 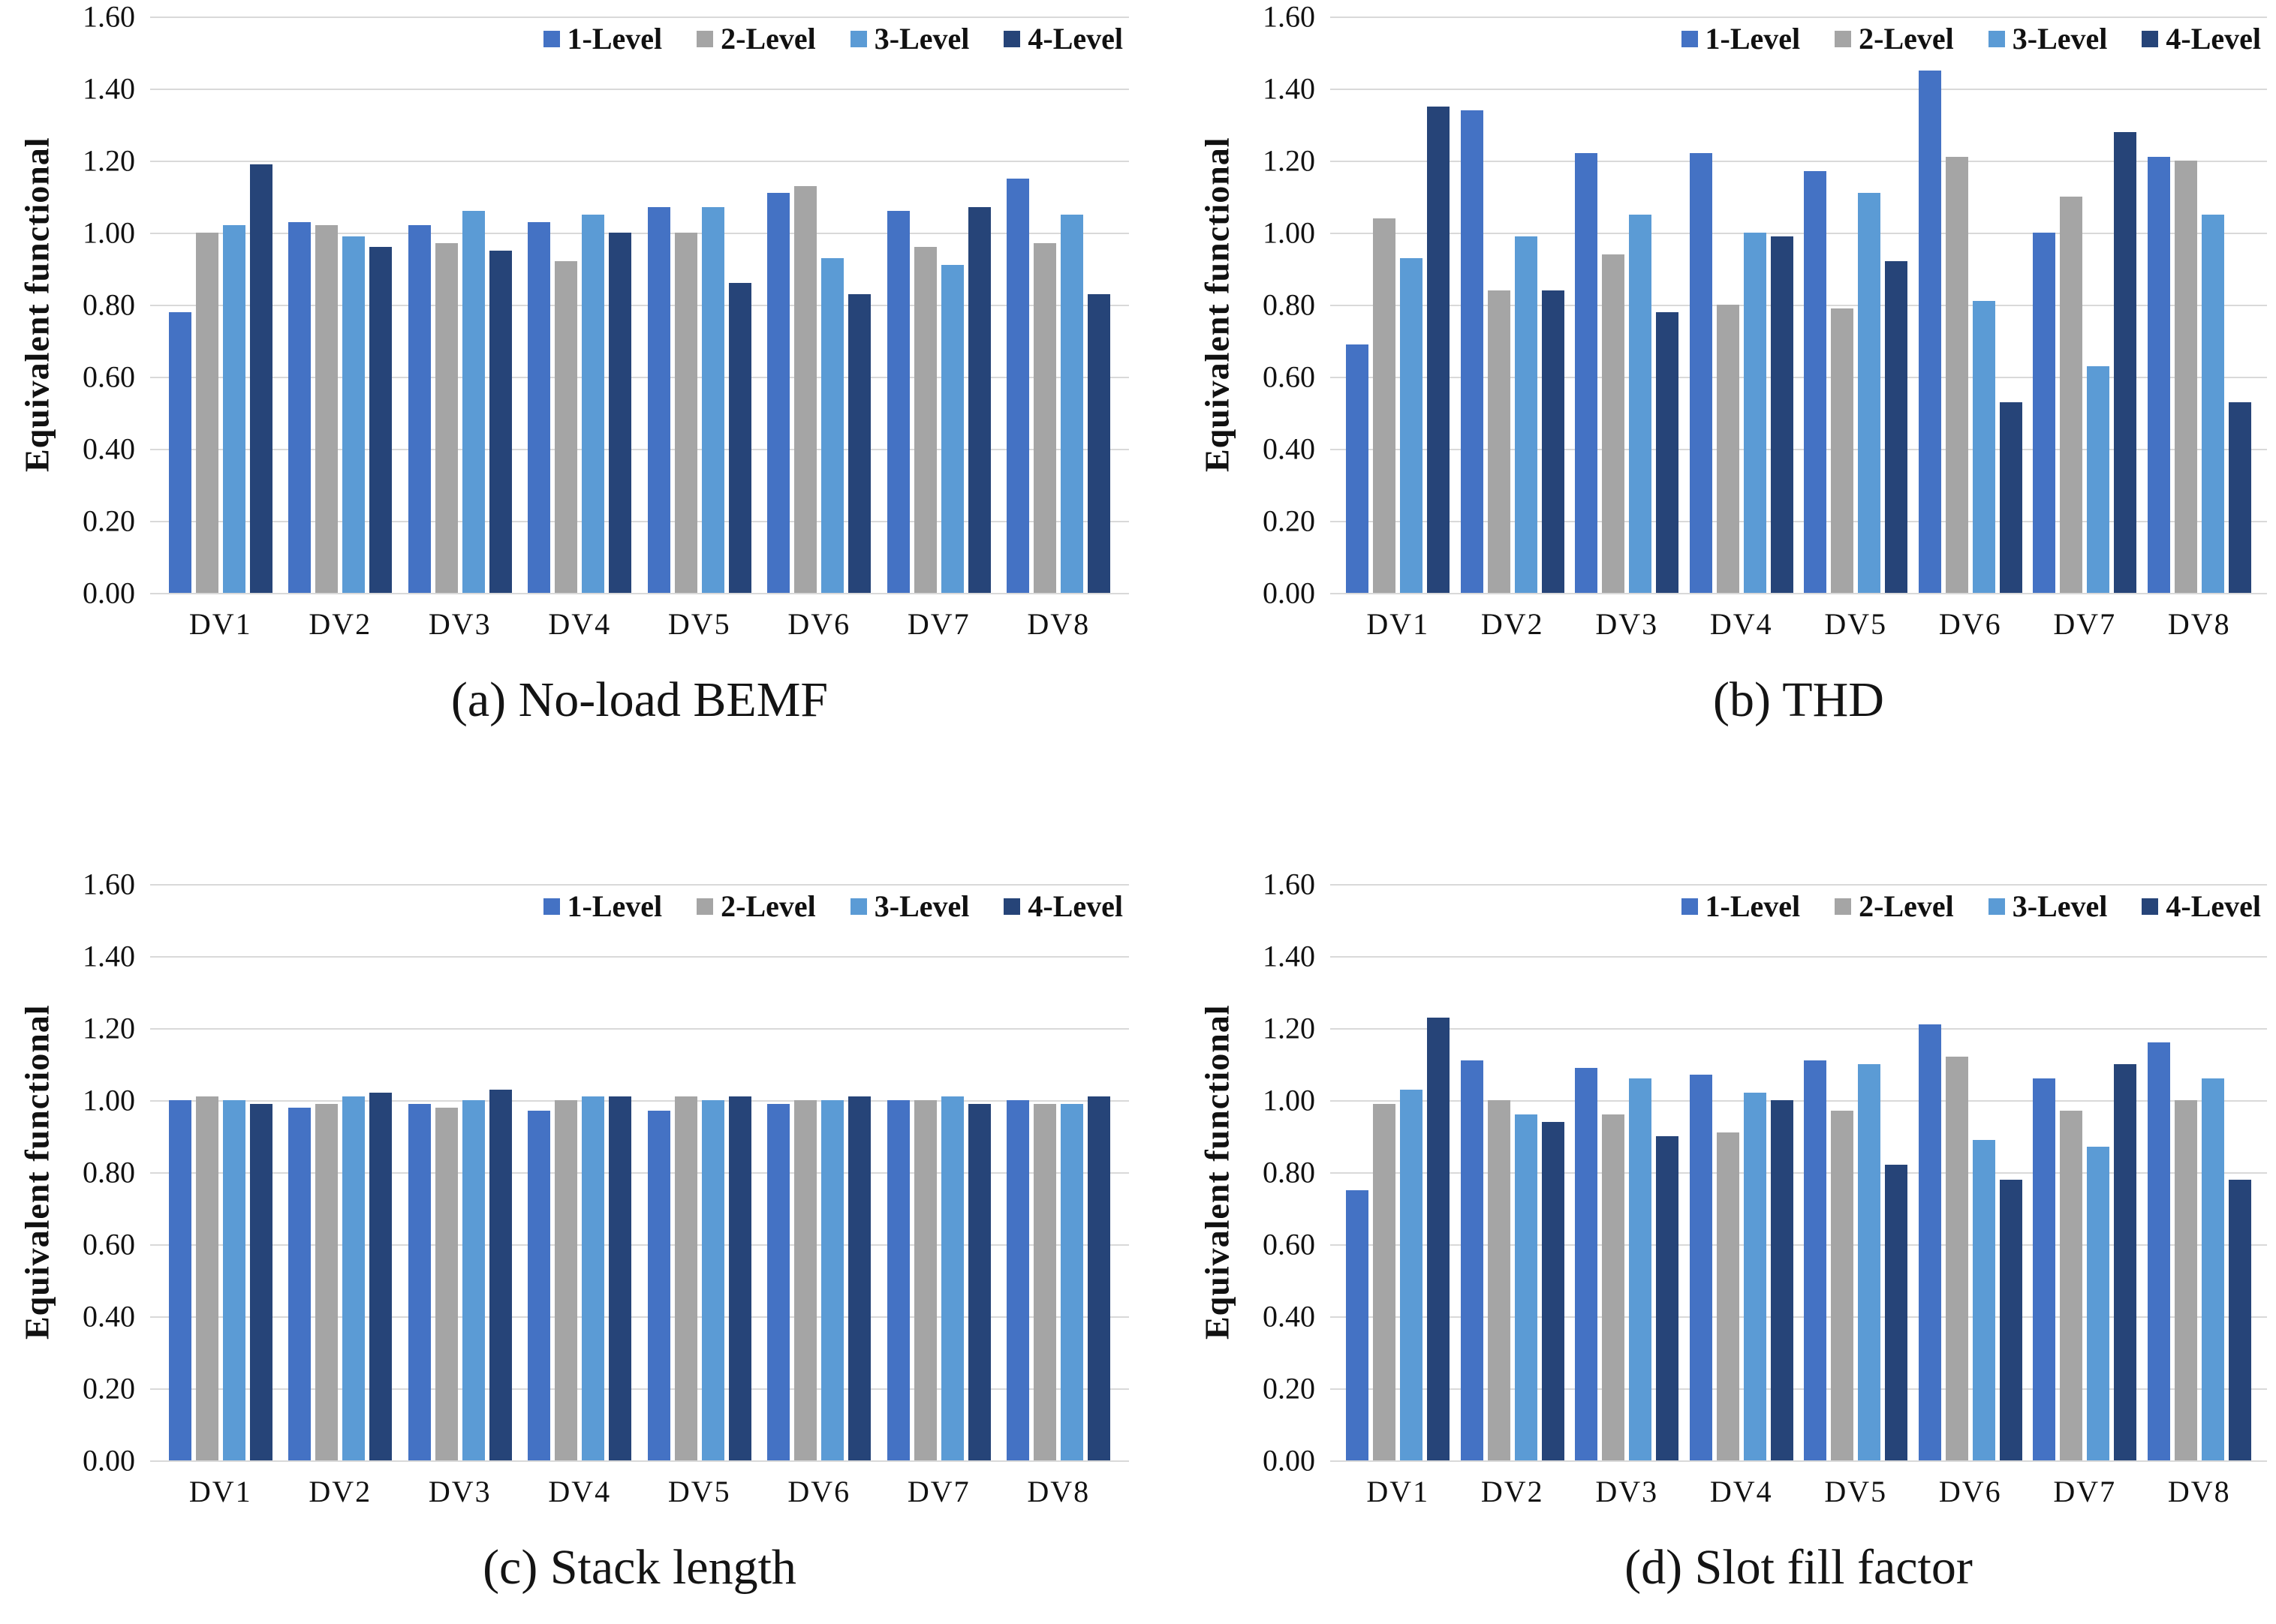 I want to click on legend-label: 1-Level, so click(x=1753, y=39).